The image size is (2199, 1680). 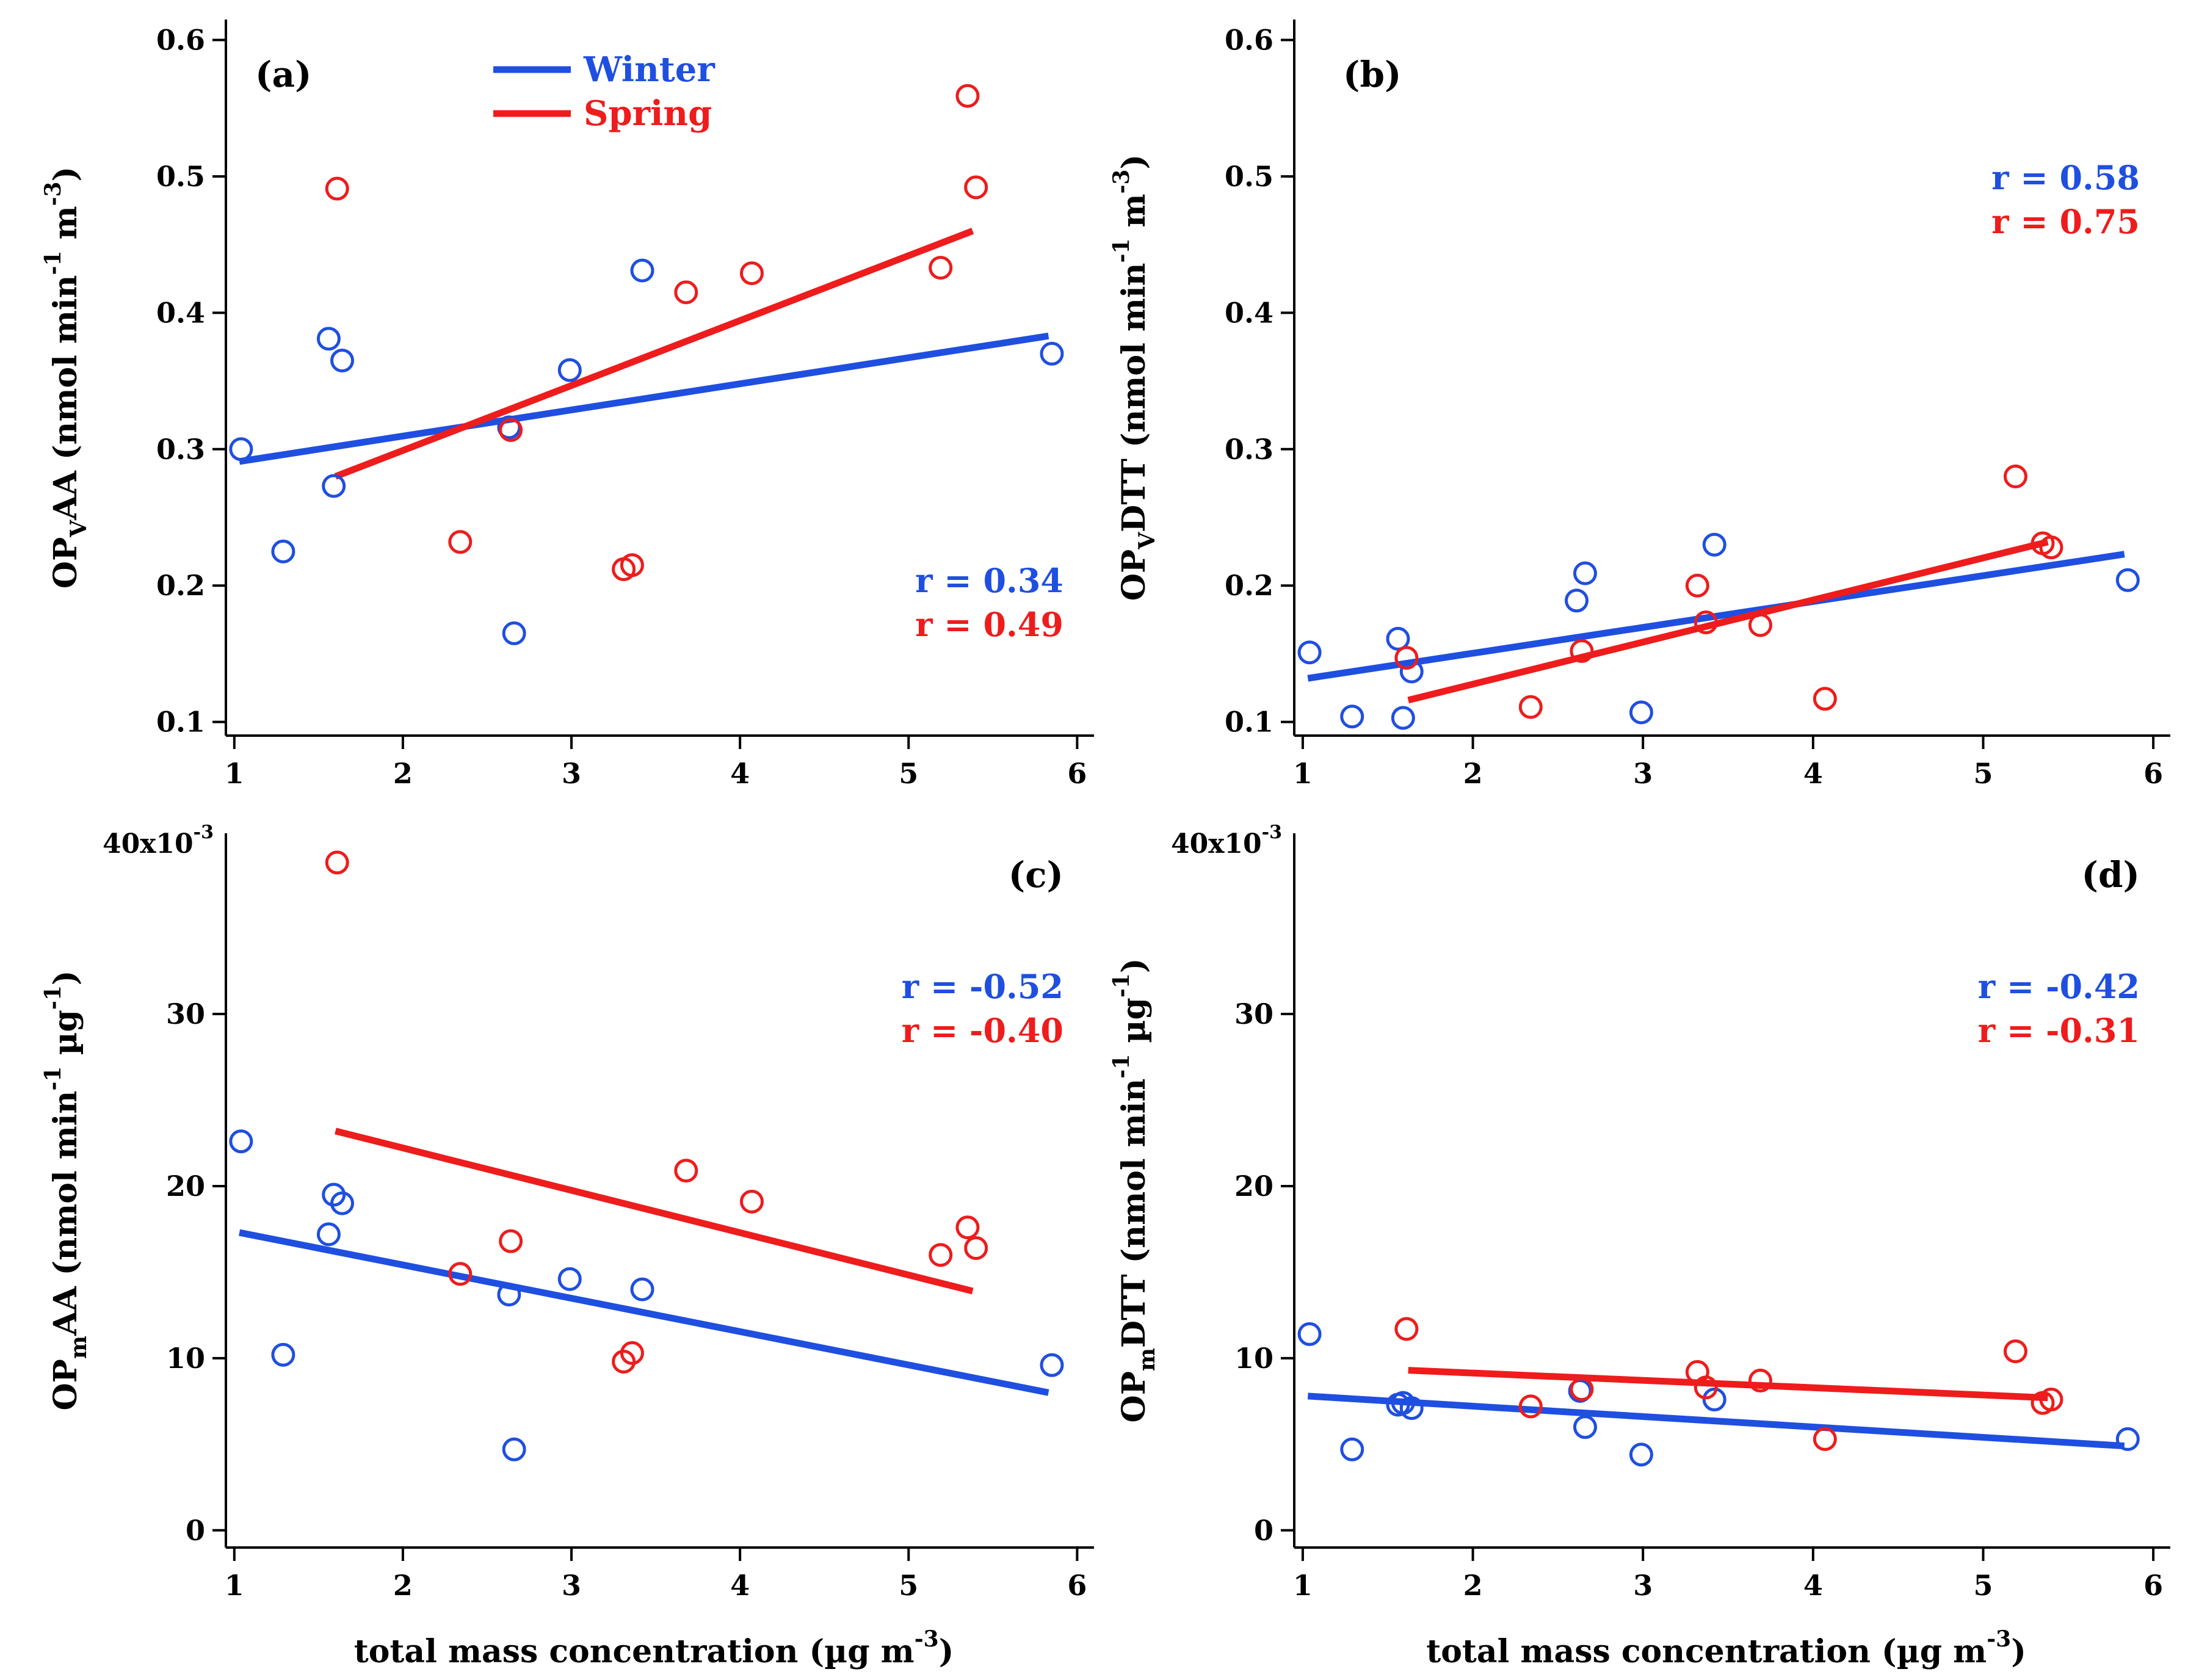 I want to click on panel-label: (d), so click(x=2111, y=875).